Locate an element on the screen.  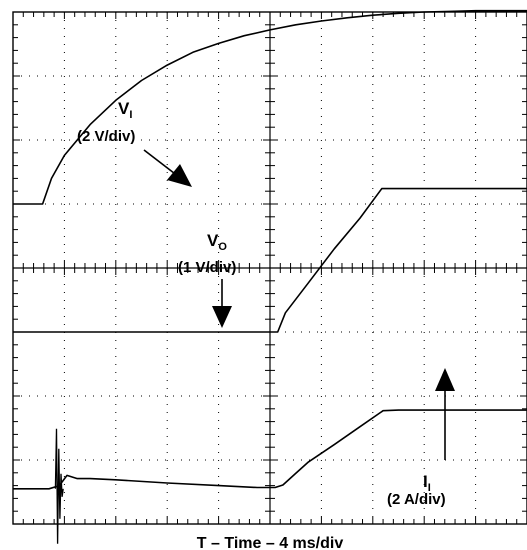
trace-ii-ringing is located at coordinates (59, 486).